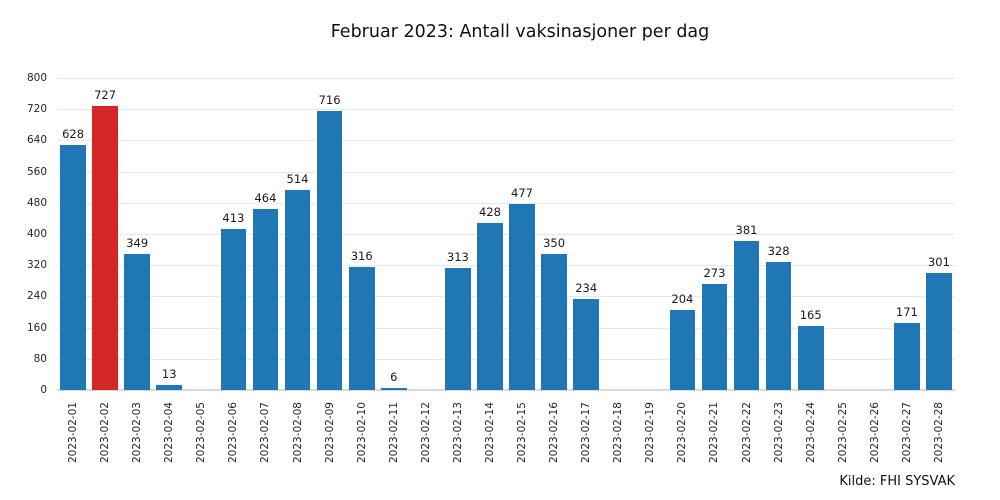  What do you see at coordinates (265, 198) in the screenshot?
I see `bar-value-label: 464` at bounding box center [265, 198].